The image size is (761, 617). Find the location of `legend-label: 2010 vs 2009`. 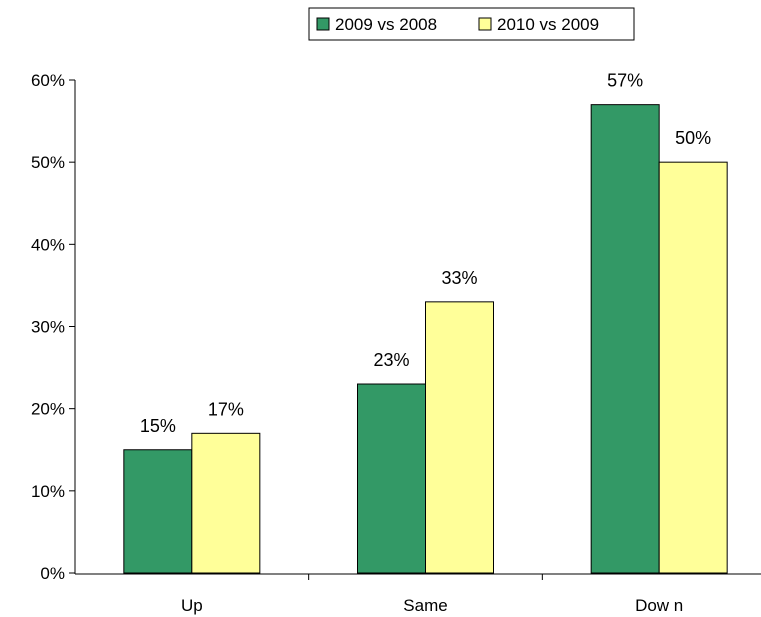

legend-label: 2010 vs 2009 is located at coordinates (548, 24).